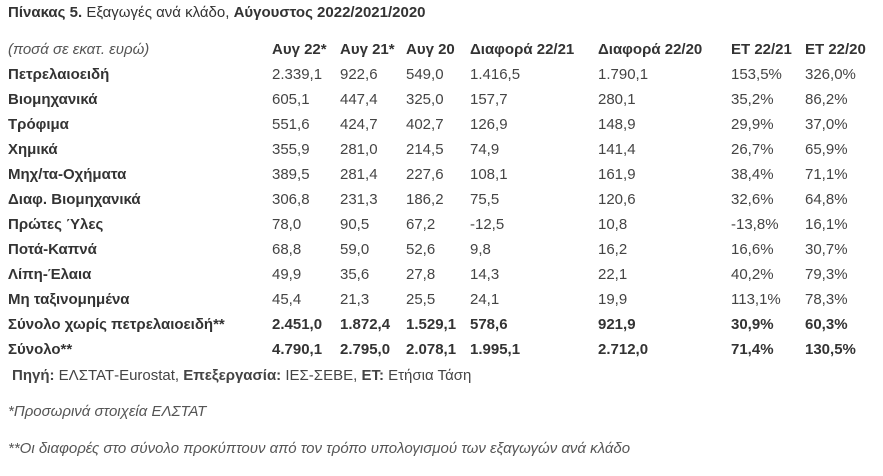  I want to click on column-header: ΕΤ 22/20, so click(835, 49).